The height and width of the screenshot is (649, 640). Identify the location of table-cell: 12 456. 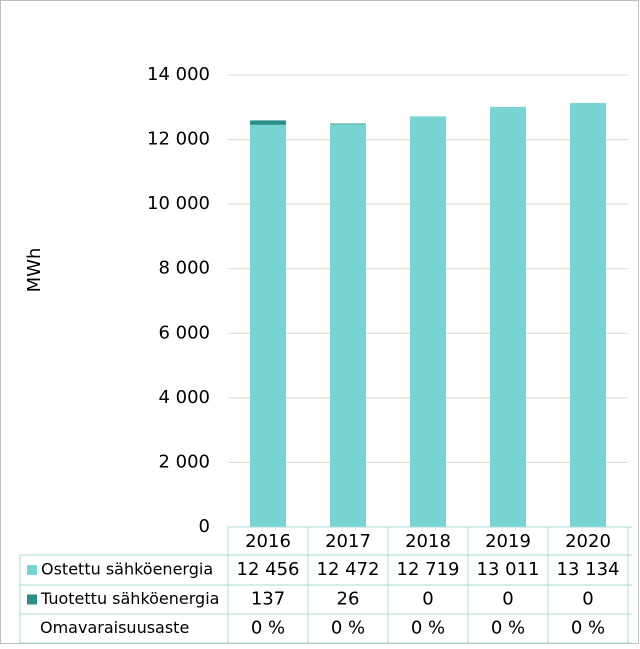
(268, 569).